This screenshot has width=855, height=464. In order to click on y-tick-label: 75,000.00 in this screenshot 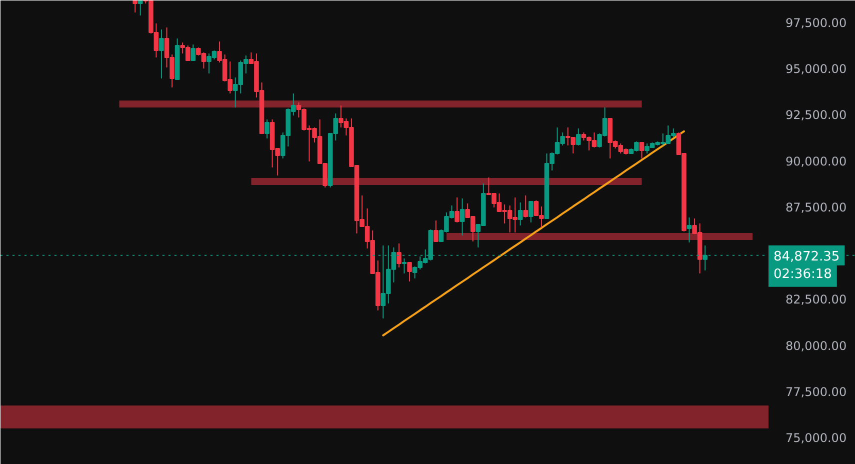, I will do `click(816, 438)`.